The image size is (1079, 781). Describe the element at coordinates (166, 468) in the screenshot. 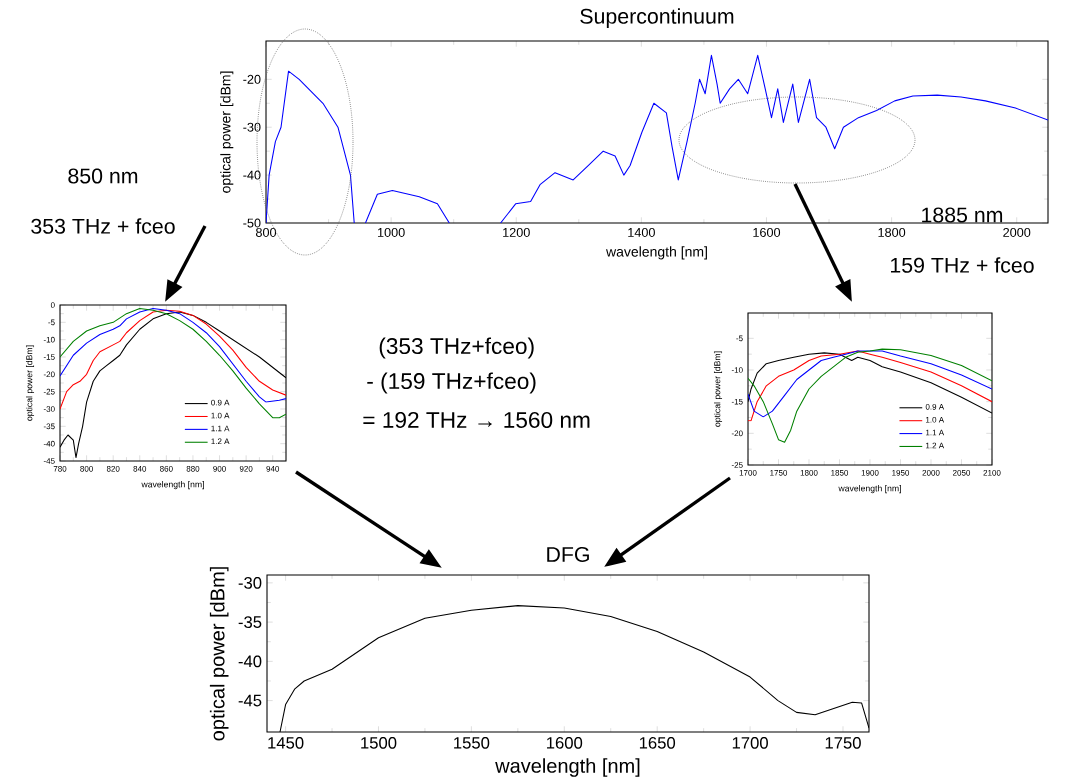

I see `x-tick-label: 860` at that location.